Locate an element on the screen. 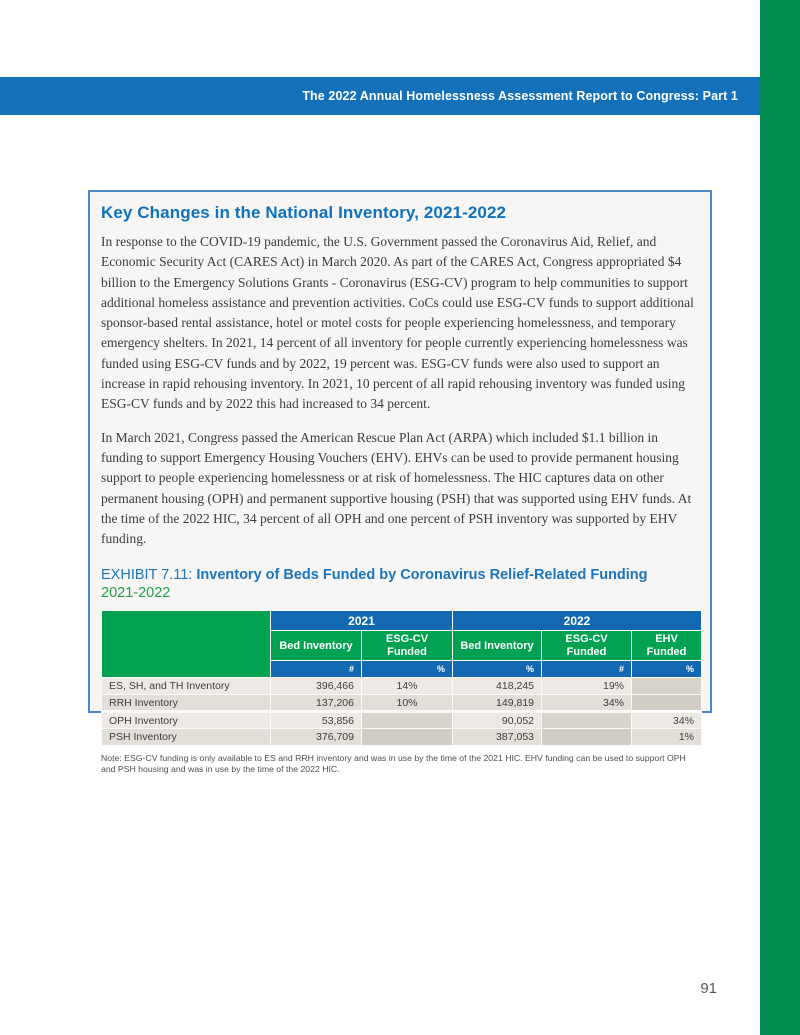  year-header-2021: 2021 is located at coordinates (361, 621).